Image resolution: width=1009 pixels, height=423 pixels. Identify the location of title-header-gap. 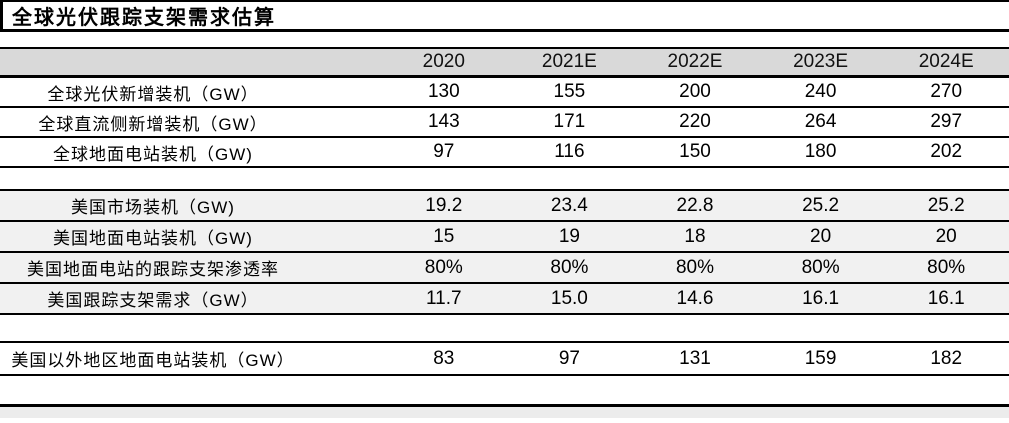
(504, 39).